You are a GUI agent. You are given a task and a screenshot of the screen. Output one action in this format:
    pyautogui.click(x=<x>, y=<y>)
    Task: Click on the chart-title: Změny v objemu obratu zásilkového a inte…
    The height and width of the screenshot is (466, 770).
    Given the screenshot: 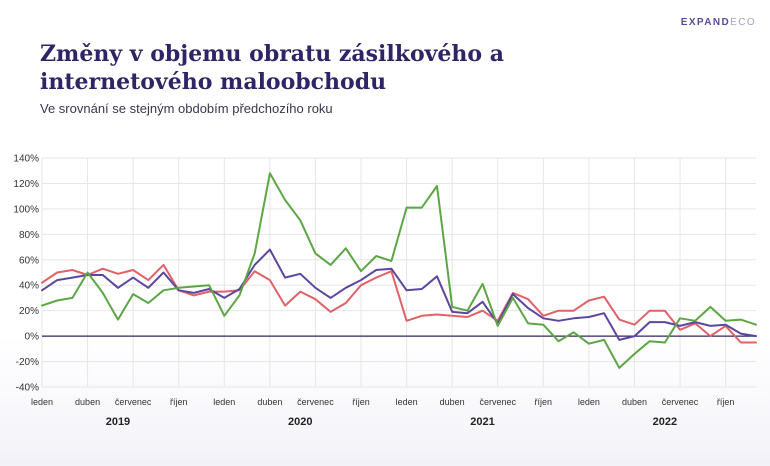 What is the action you would take?
    pyautogui.click(x=272, y=68)
    